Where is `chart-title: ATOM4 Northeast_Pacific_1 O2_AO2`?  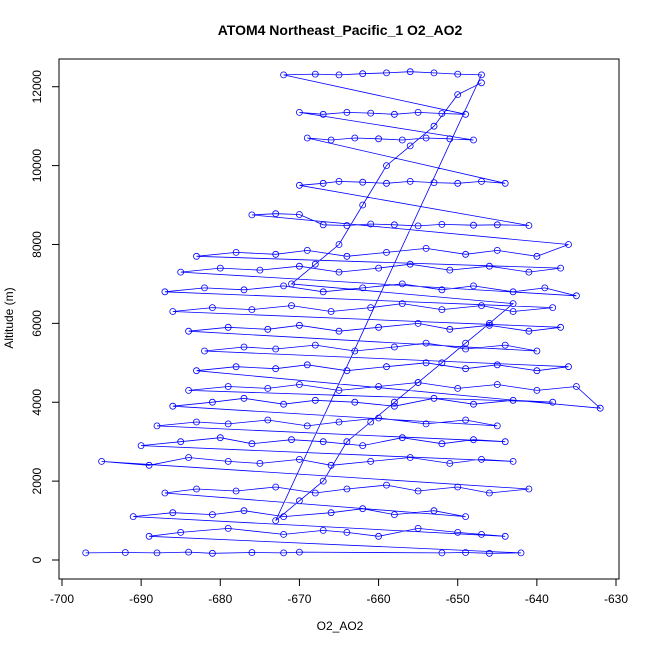
chart-title: ATOM4 Northeast_Pacific_1 O2_AO2 is located at coordinates (340, 30).